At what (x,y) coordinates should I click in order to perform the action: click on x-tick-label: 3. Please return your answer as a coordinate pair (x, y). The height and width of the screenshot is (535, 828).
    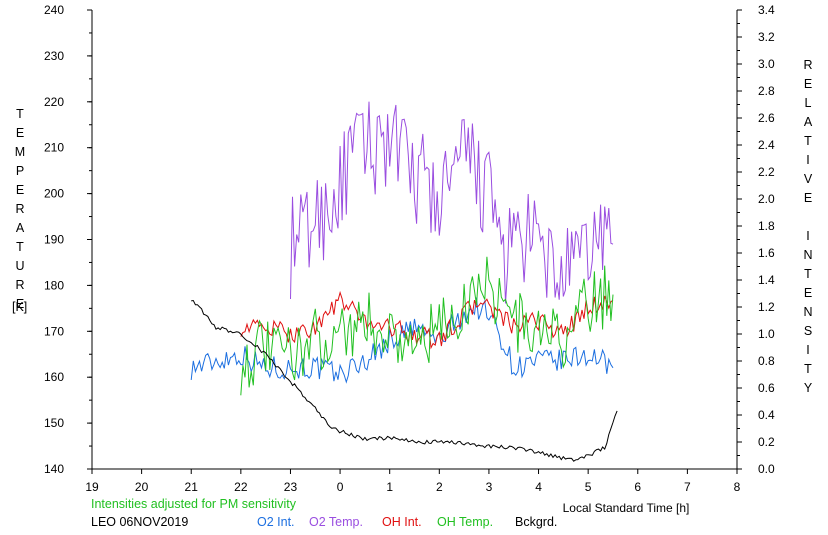
    Looking at the image, I should click on (489, 487).